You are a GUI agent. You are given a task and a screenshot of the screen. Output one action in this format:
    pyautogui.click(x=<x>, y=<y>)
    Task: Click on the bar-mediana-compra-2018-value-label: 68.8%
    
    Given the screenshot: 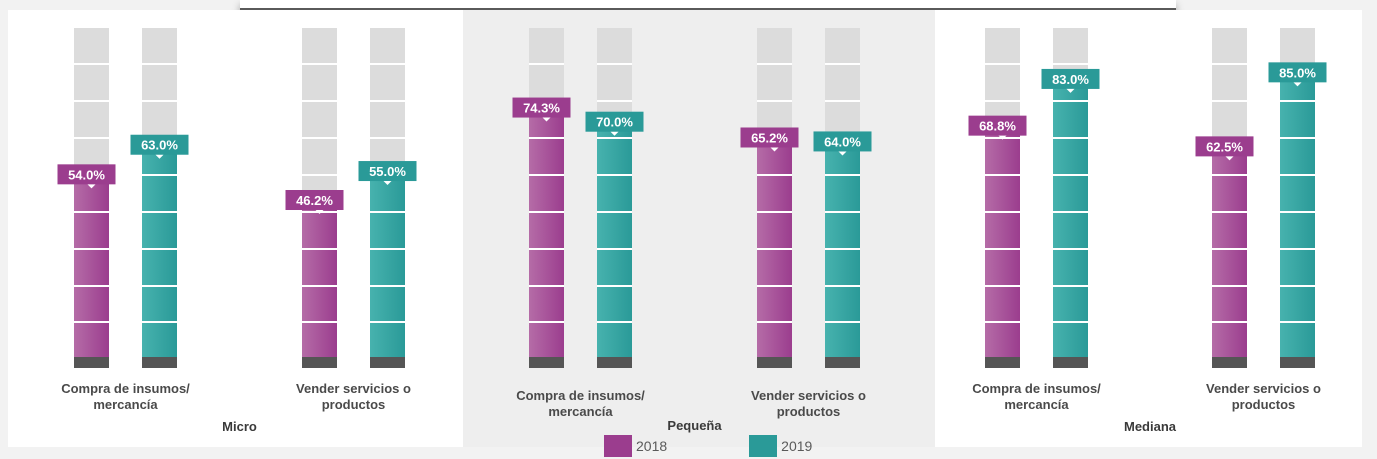 What is the action you would take?
    pyautogui.click(x=997, y=126)
    